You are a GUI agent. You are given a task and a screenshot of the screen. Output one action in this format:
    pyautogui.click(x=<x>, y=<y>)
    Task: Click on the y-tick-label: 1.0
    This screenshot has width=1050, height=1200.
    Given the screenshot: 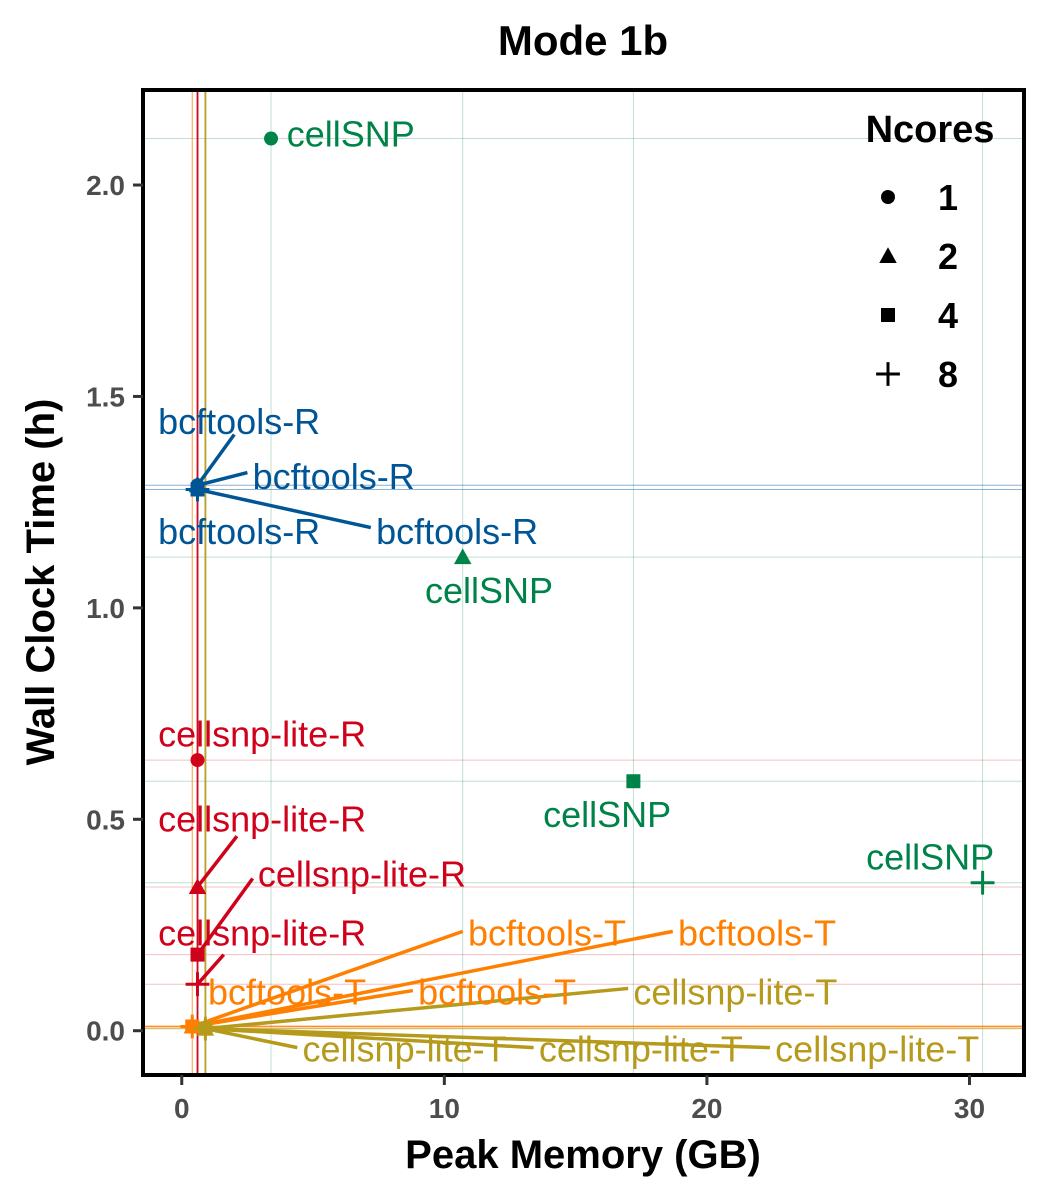 What is the action you would take?
    pyautogui.click(x=105, y=608)
    